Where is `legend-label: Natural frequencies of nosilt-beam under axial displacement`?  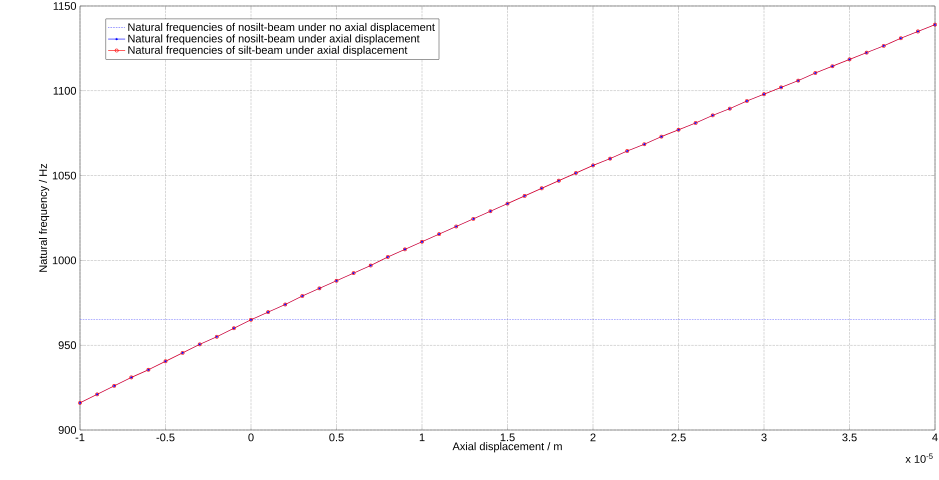
legend-label: Natural frequencies of nosilt-beam under axial displacement is located at coordinates (274, 39).